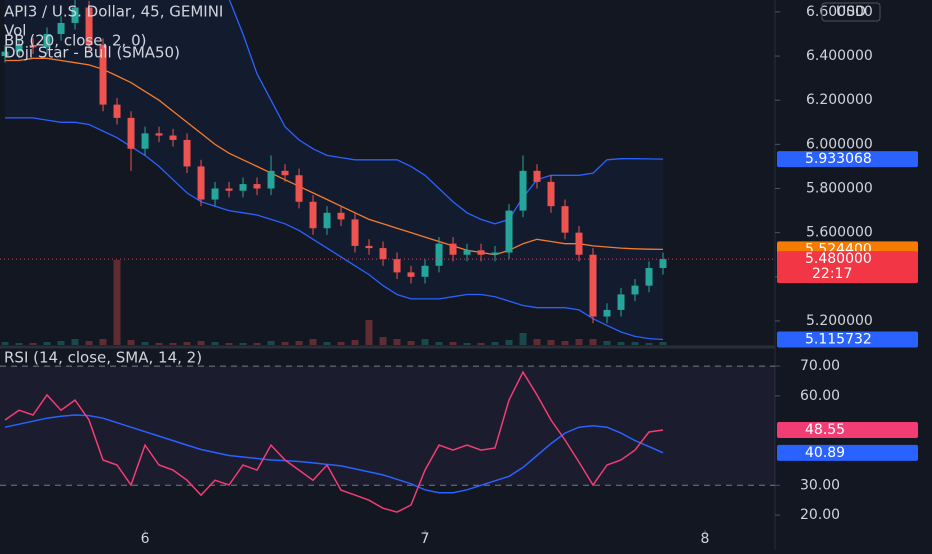 Image resolution: width=932 pixels, height=554 pixels. Describe the element at coordinates (832, 274) in the screenshot. I see `countdown: 22:17` at that location.